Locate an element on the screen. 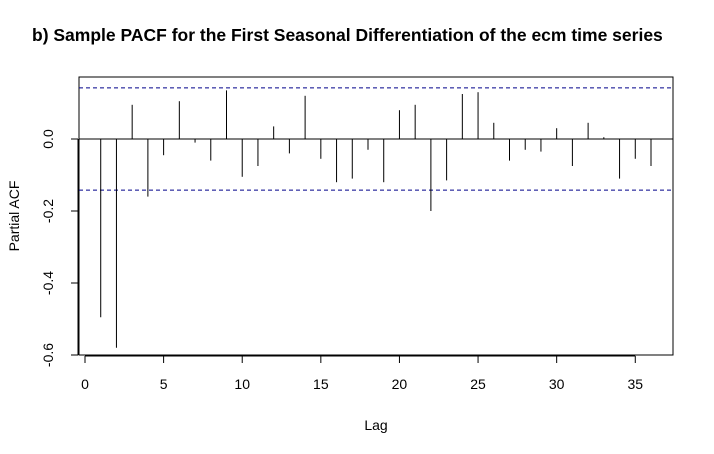 This screenshot has width=714, height=454. y-axis: -0.6 -0.4 -0.2 0.0 is located at coordinates (59, 248).